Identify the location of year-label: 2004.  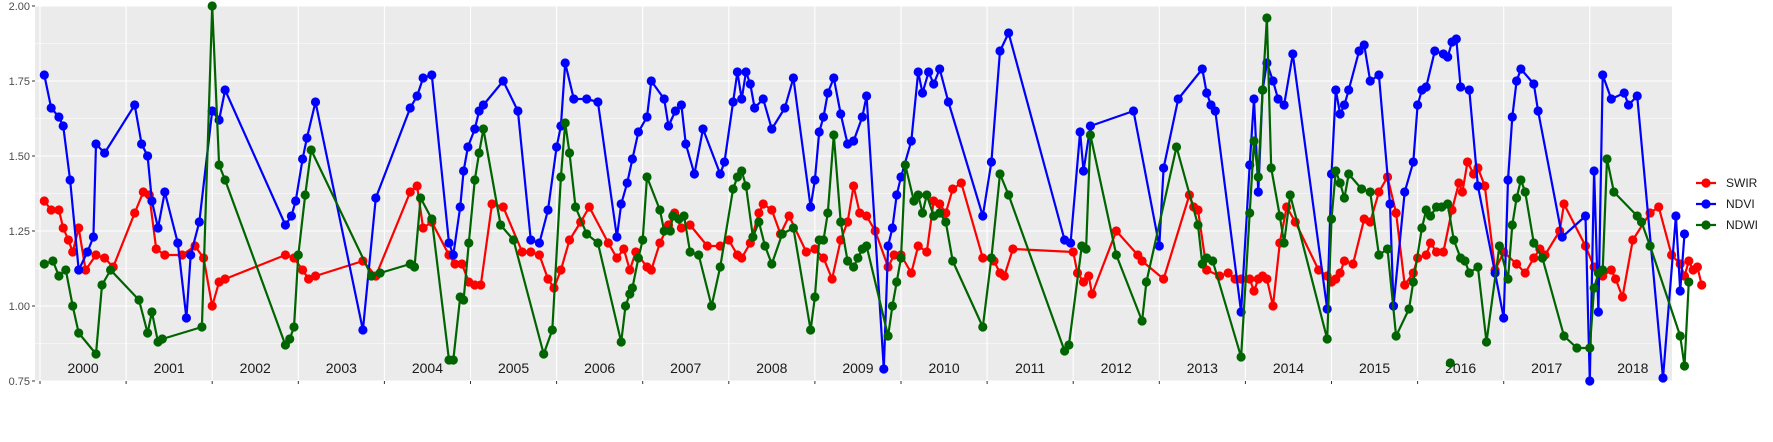
(427, 368).